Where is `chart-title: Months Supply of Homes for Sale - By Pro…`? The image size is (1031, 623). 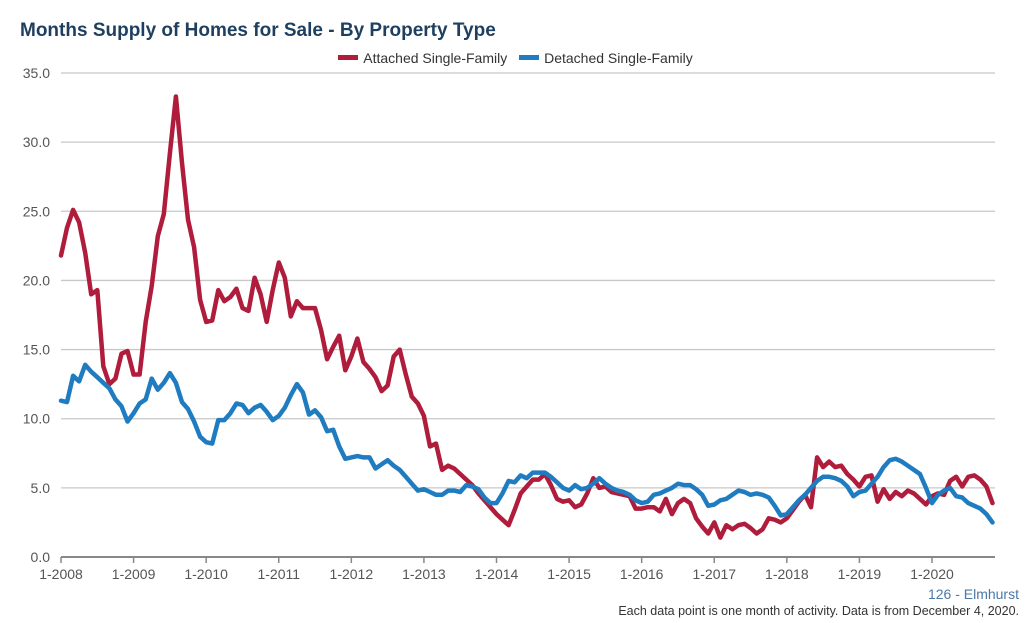
chart-title: Months Supply of Homes for Sale - By Pro… is located at coordinates (258, 30).